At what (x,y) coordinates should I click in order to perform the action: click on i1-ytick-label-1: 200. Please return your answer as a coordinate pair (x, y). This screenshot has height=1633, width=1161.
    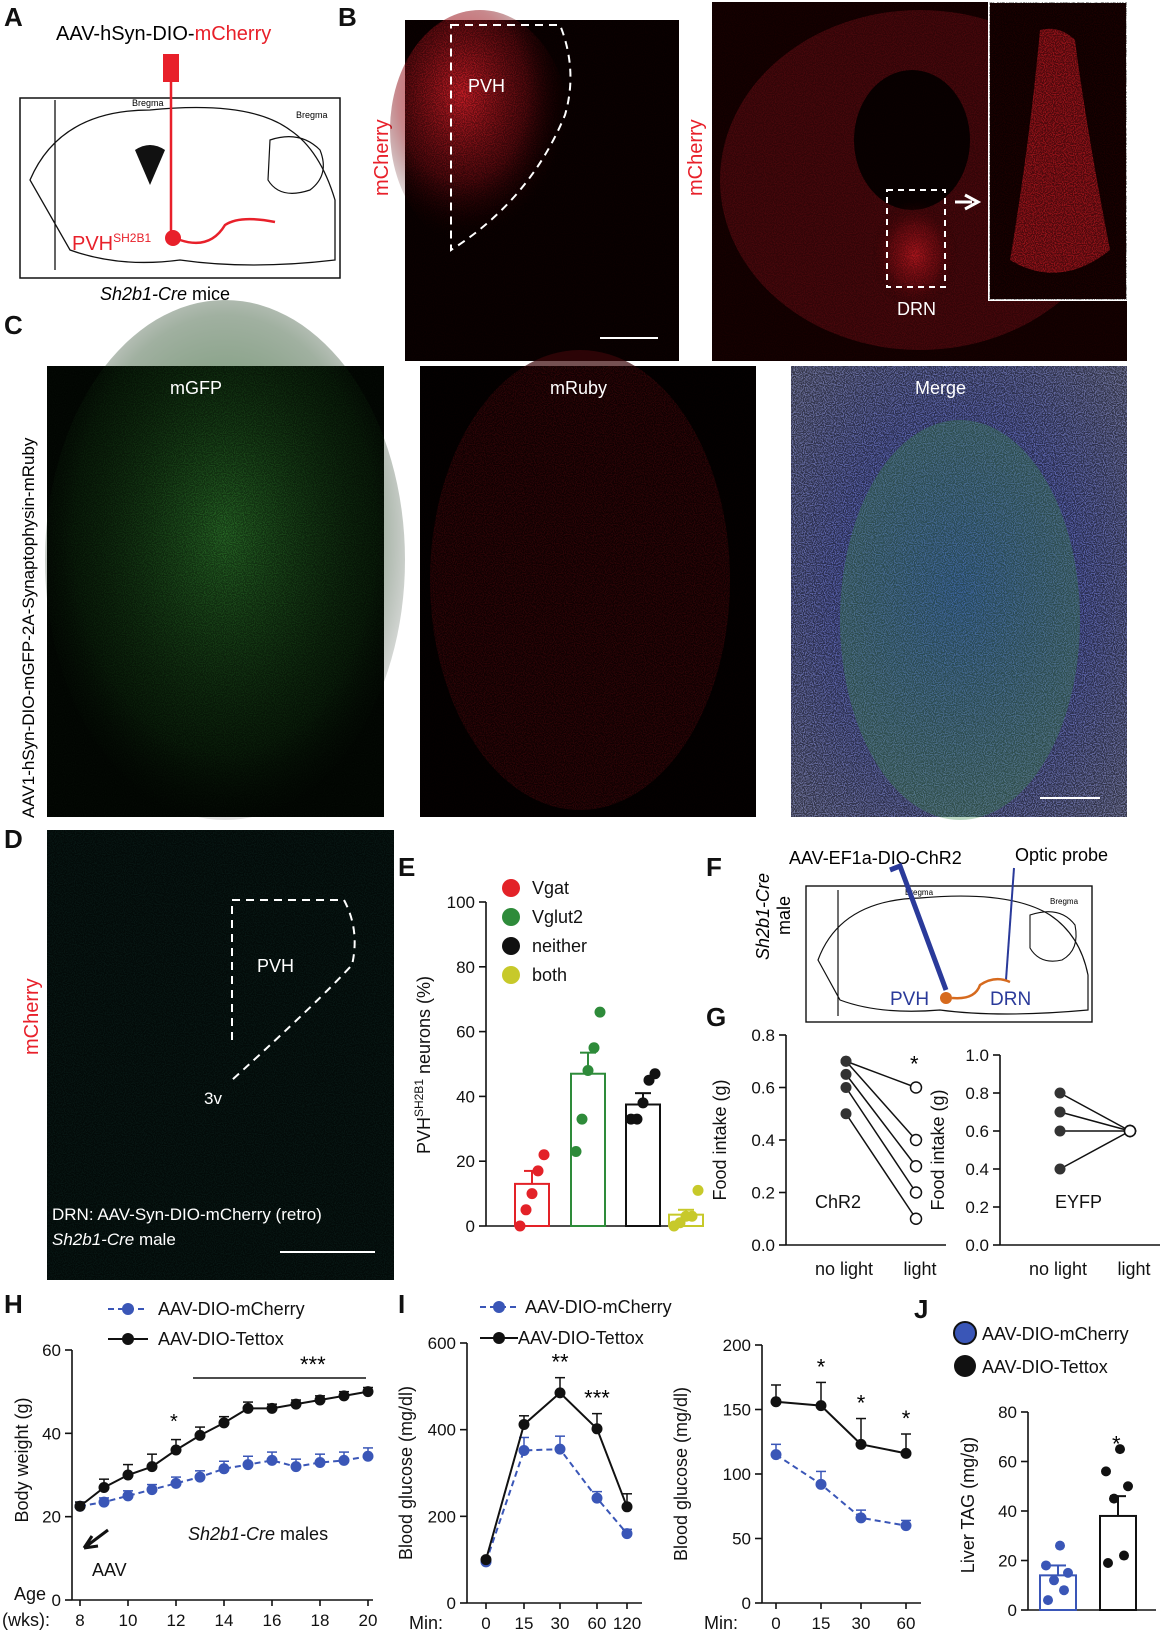
    Looking at the image, I should click on (442, 1516).